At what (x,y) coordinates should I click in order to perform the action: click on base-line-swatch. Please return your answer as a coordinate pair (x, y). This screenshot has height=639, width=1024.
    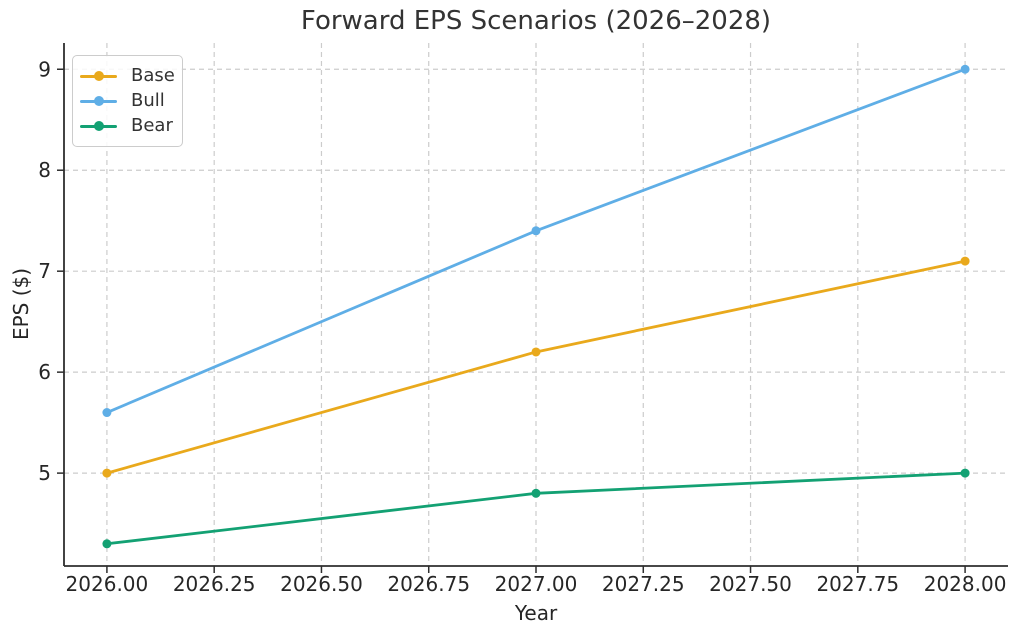
    Looking at the image, I should click on (98, 76).